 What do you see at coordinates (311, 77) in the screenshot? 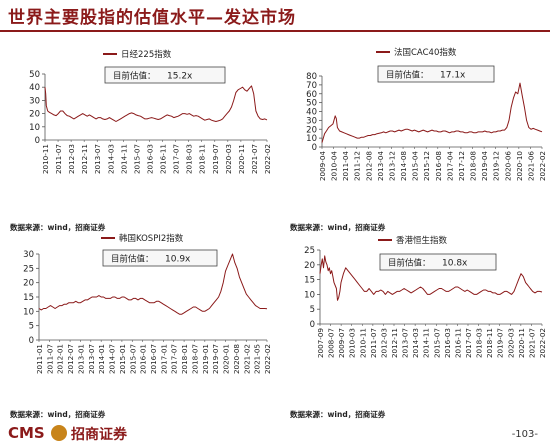
I see `y-tick-label: 80` at bounding box center [311, 77].